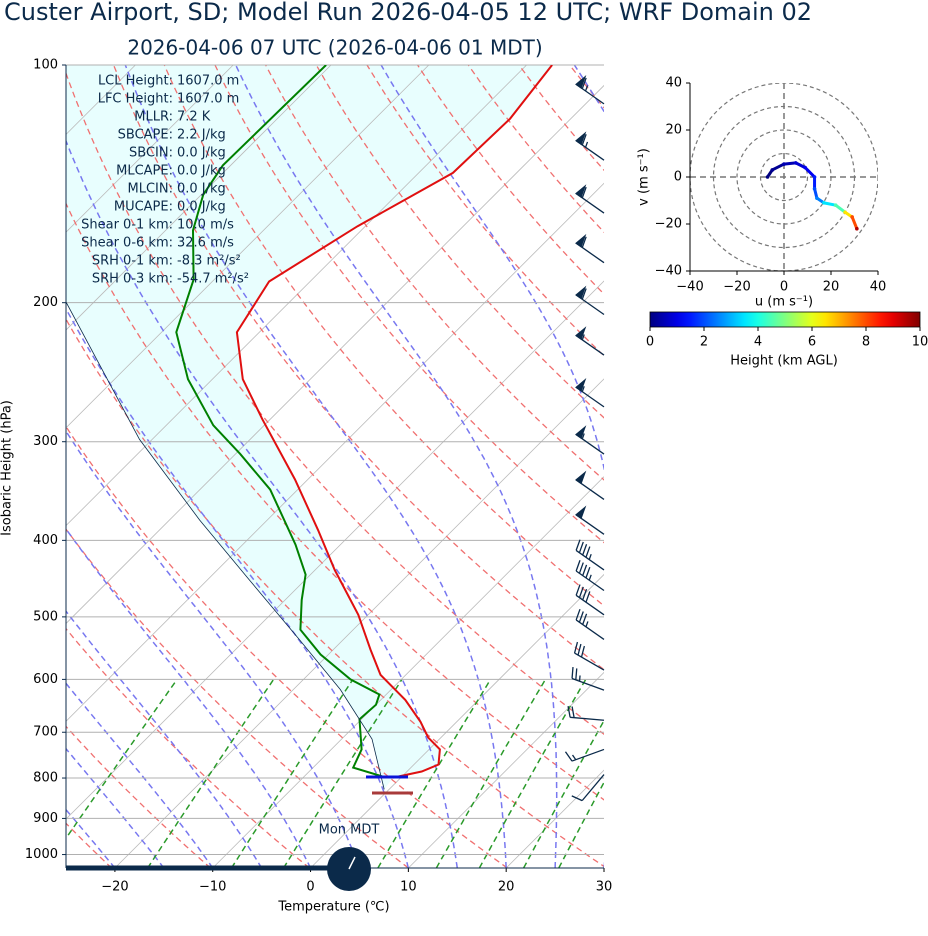 The width and height of the screenshot is (928, 936). I want to click on colorbar-tick-label: 0, so click(650, 342).